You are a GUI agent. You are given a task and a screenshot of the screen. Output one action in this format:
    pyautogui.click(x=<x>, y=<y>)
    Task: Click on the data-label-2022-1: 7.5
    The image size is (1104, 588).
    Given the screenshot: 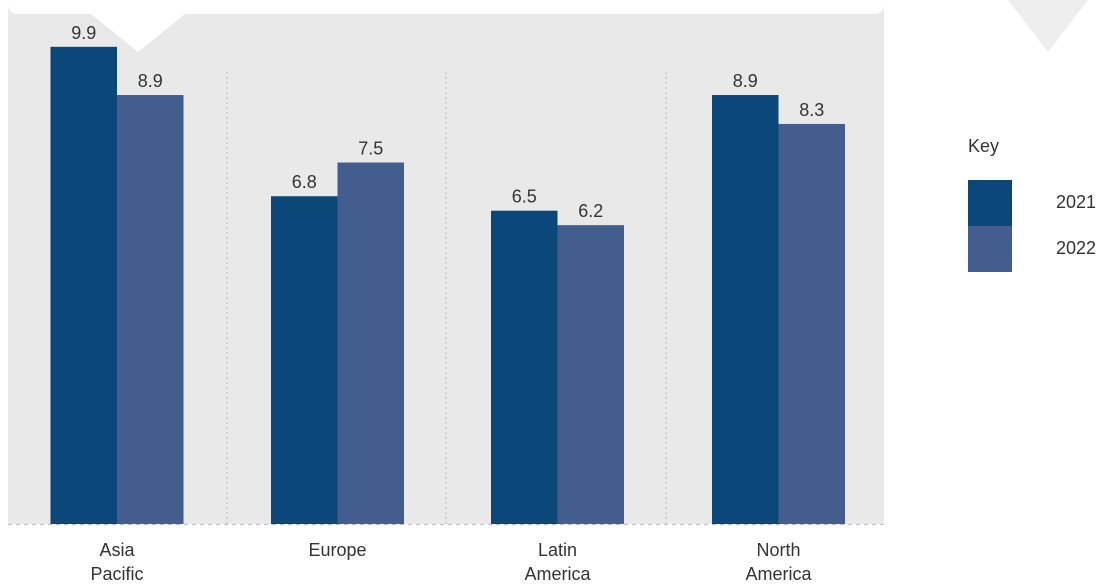 What is the action you would take?
    pyautogui.click(x=370, y=149)
    